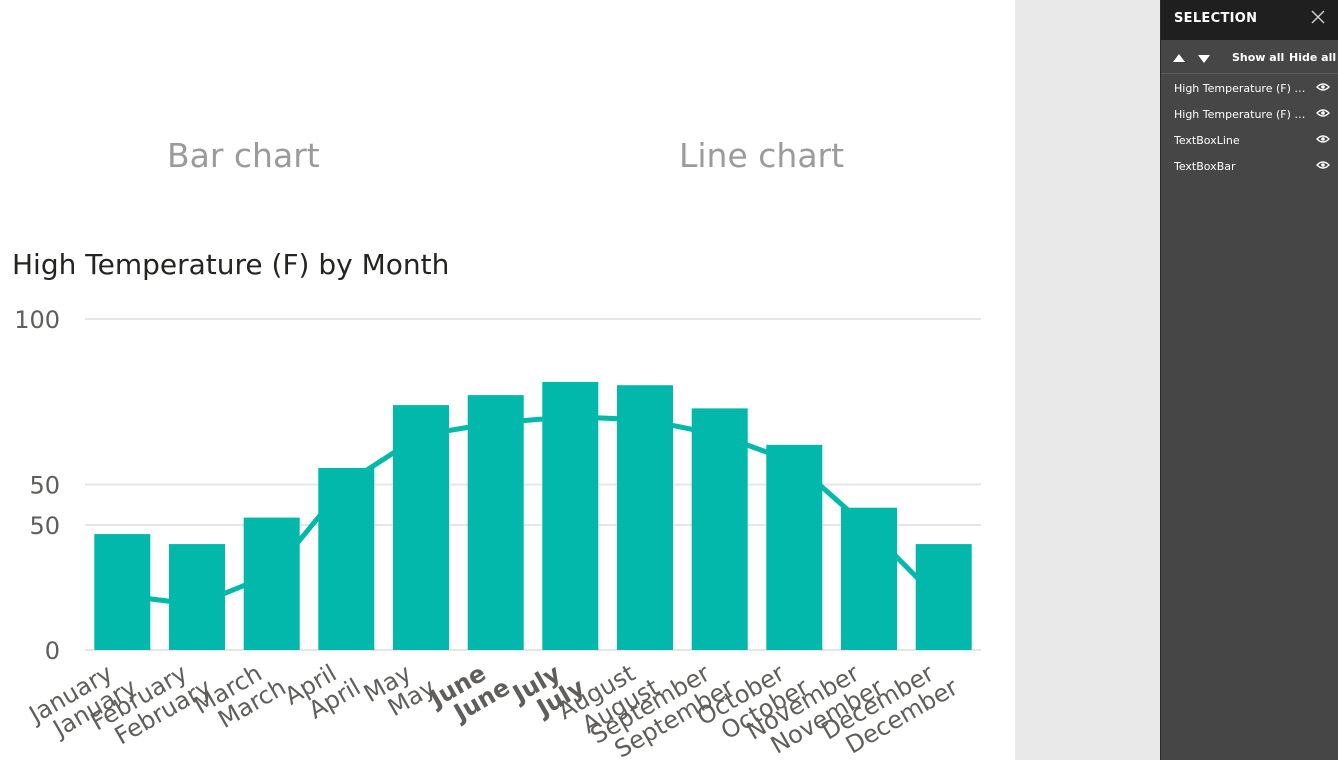 The height and width of the screenshot is (760, 1338). What do you see at coordinates (1087, 380) in the screenshot?
I see `canvas-gutter` at bounding box center [1087, 380].